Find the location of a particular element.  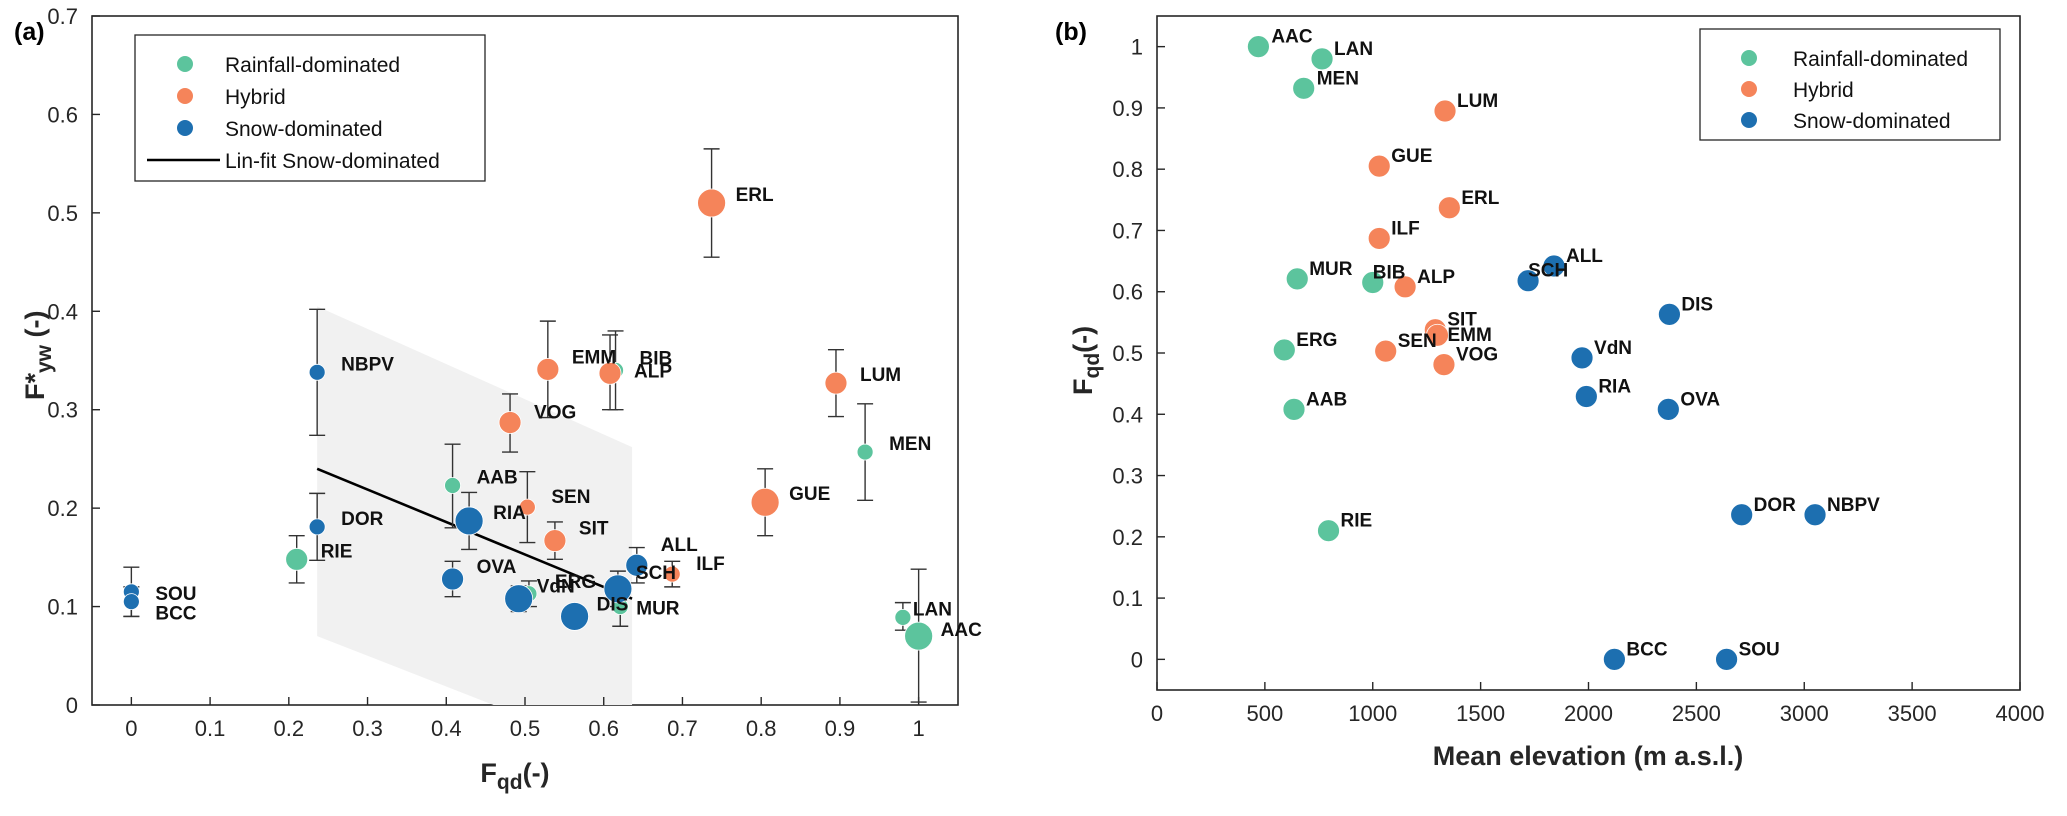

marker-erg is located at coordinates (1284, 350).